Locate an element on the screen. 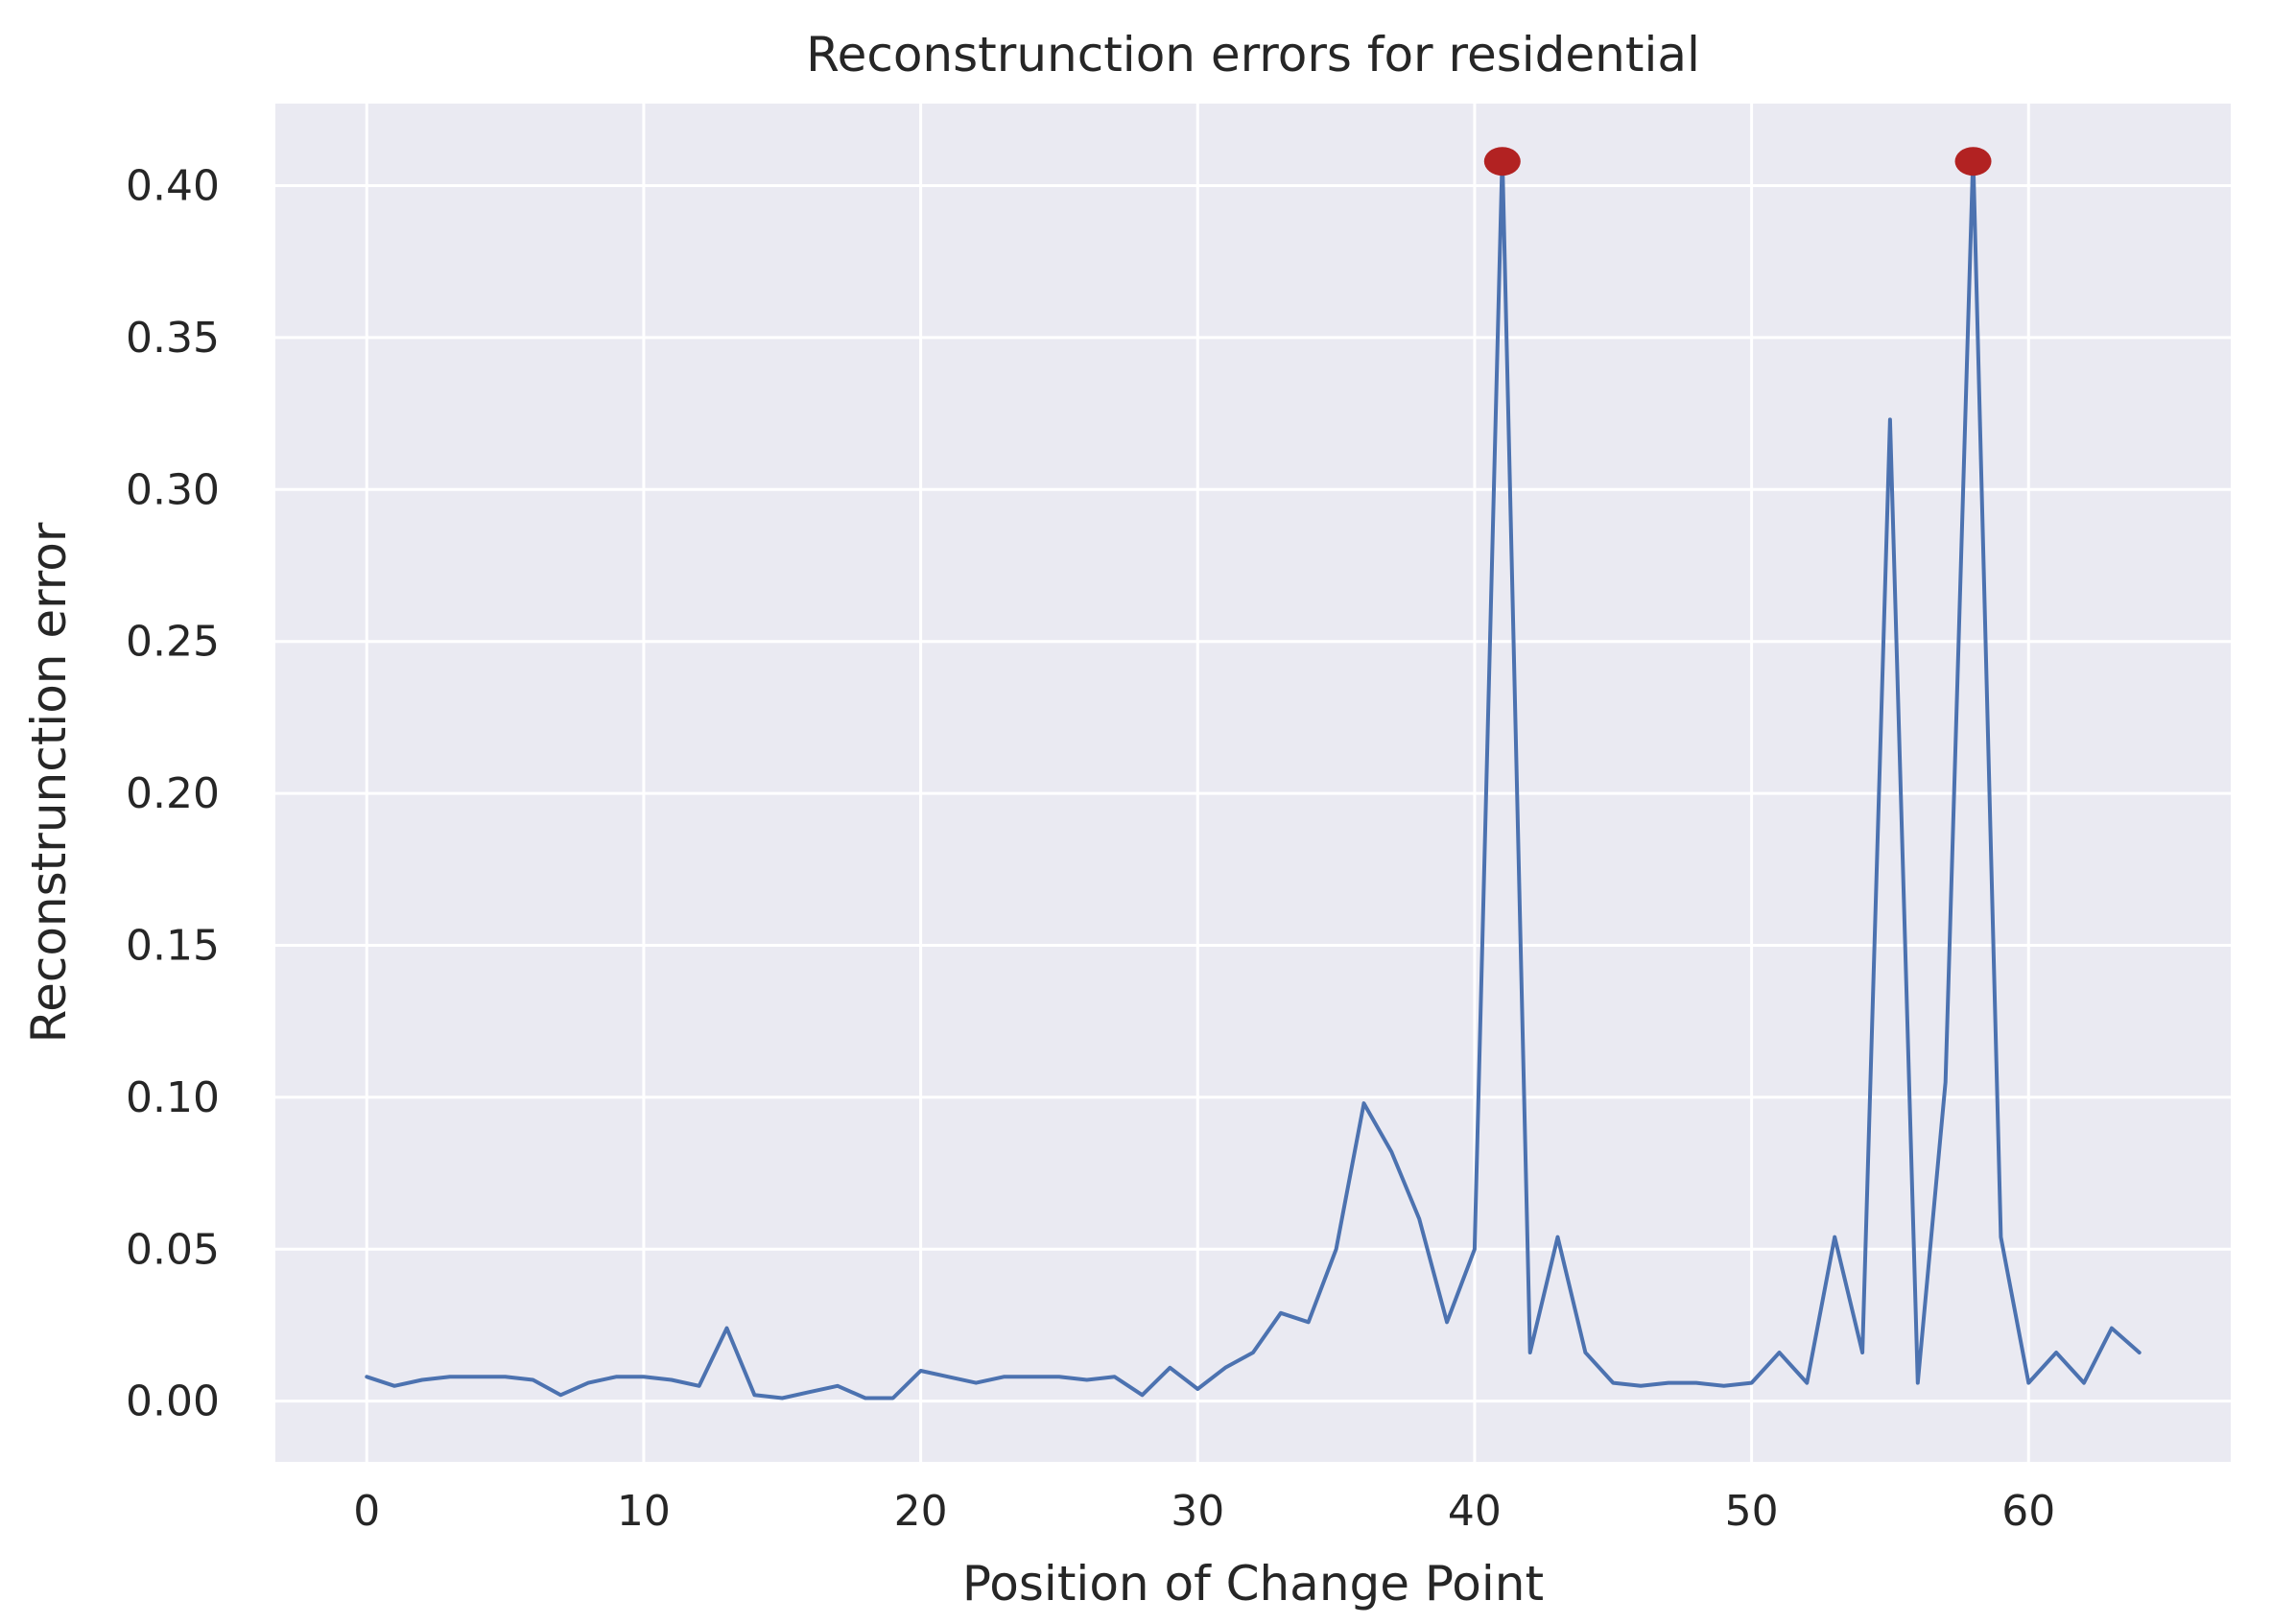  y-tick-label: 0.30 is located at coordinates (173, 489).